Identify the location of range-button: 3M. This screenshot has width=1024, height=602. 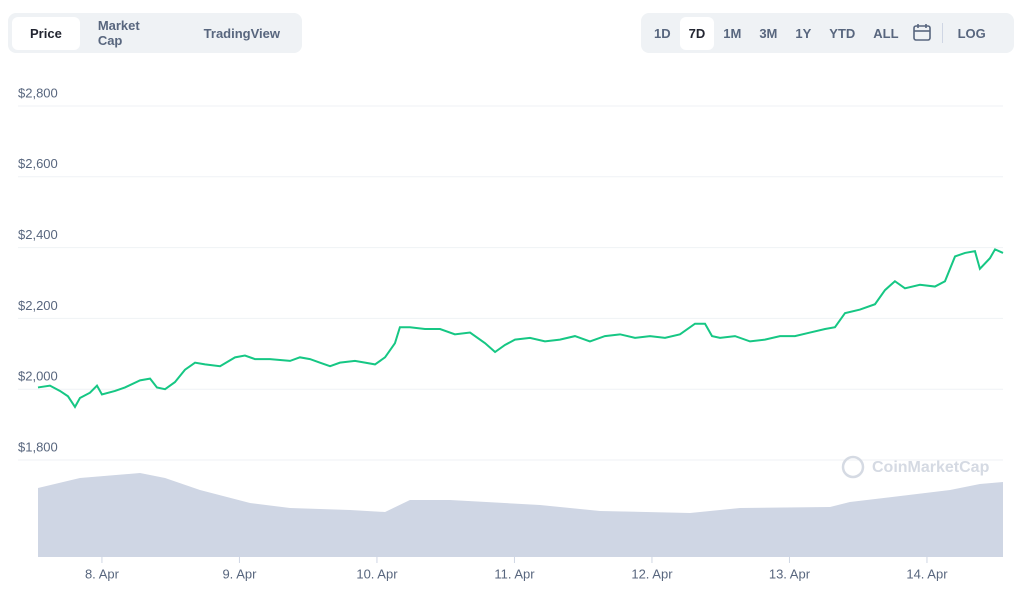
(768, 33).